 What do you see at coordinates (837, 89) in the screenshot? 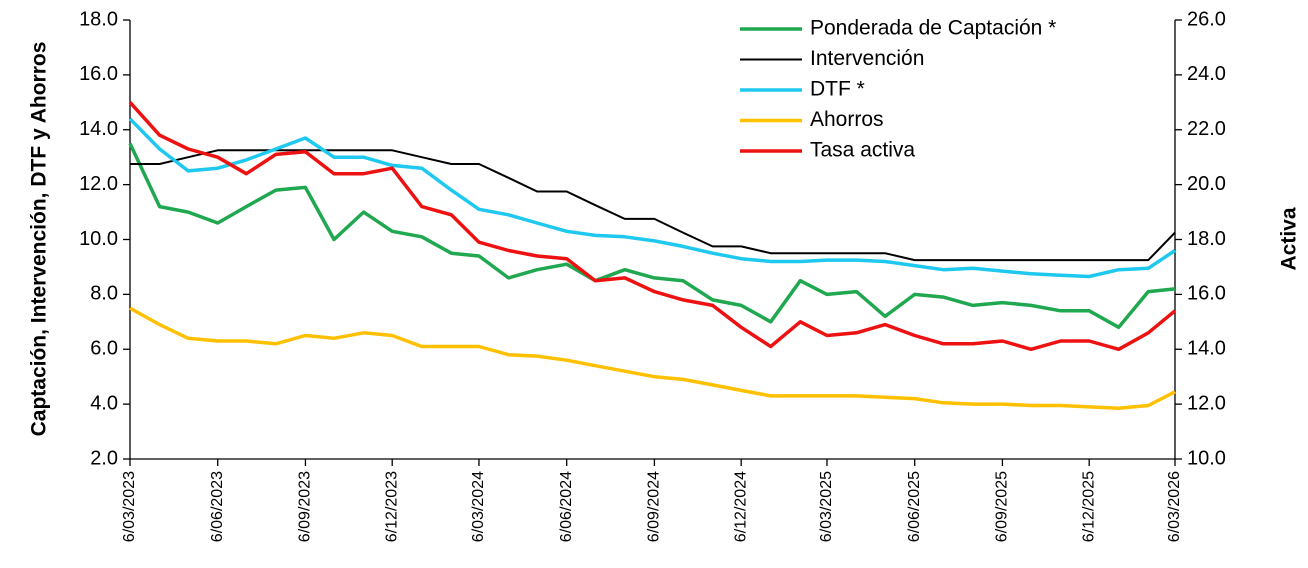
I see `legend-label: DTF *` at bounding box center [837, 89].